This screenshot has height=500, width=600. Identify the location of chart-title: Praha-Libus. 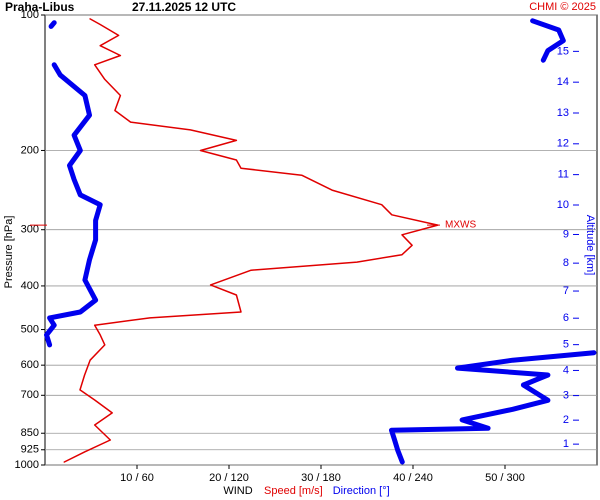
(40, 7).